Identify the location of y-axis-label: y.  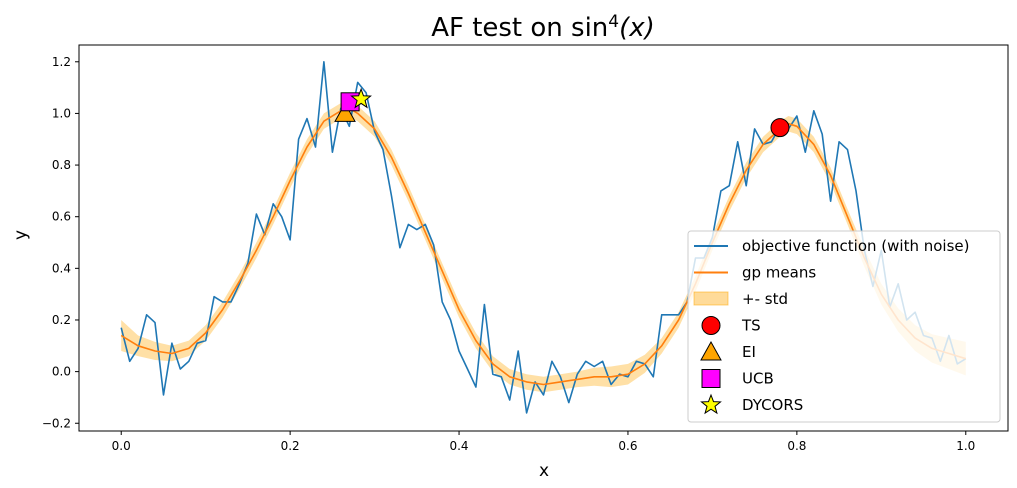
(21, 235).